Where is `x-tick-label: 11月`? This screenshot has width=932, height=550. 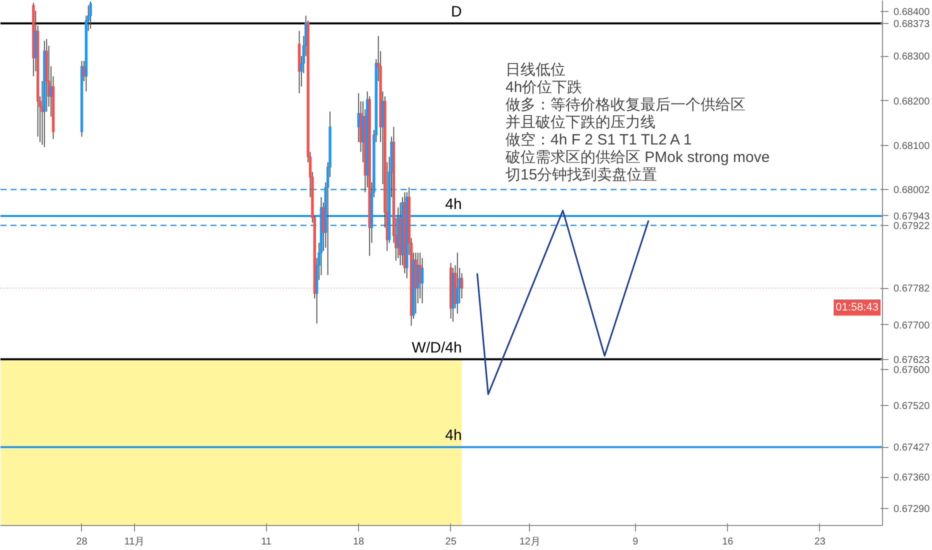
x-tick-label: 11月 is located at coordinates (134, 542).